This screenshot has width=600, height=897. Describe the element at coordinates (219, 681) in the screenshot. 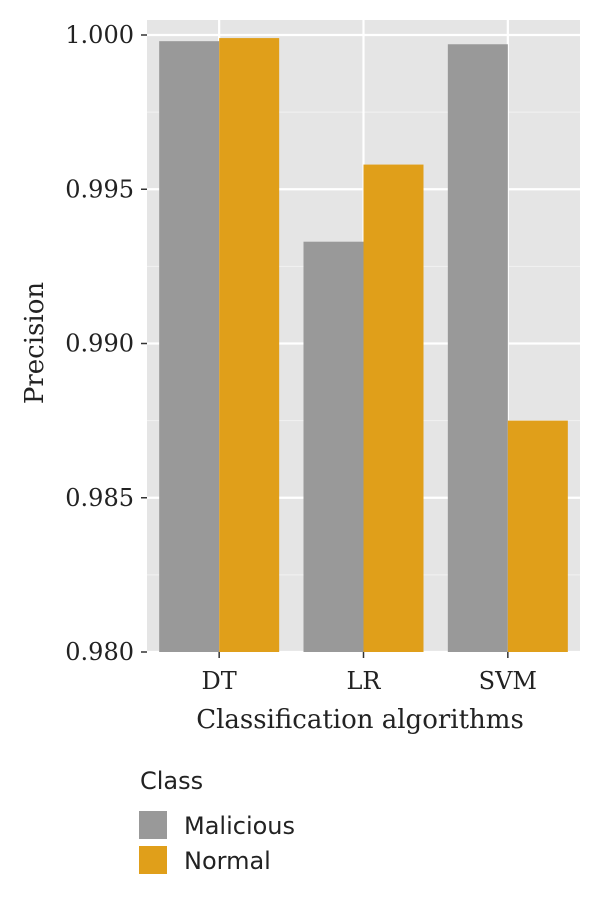

I see `x-tick-label: DT` at that location.